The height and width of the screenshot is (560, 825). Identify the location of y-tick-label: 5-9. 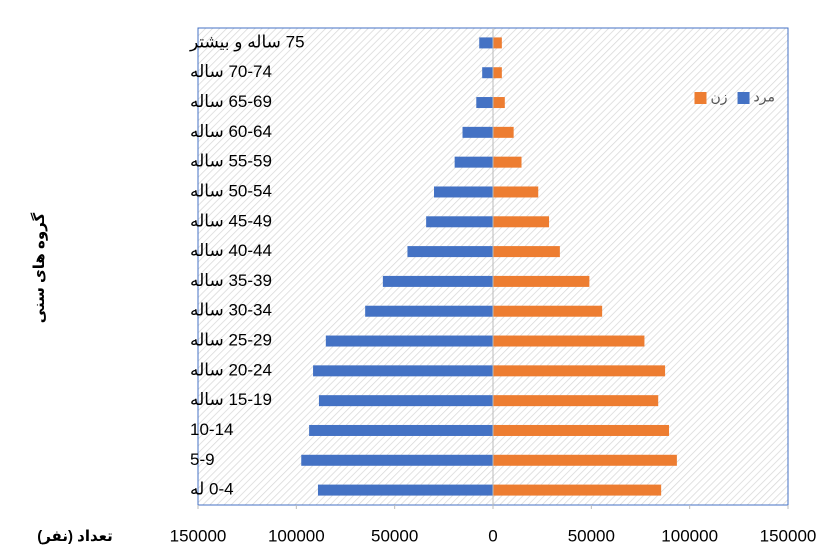
(202, 459).